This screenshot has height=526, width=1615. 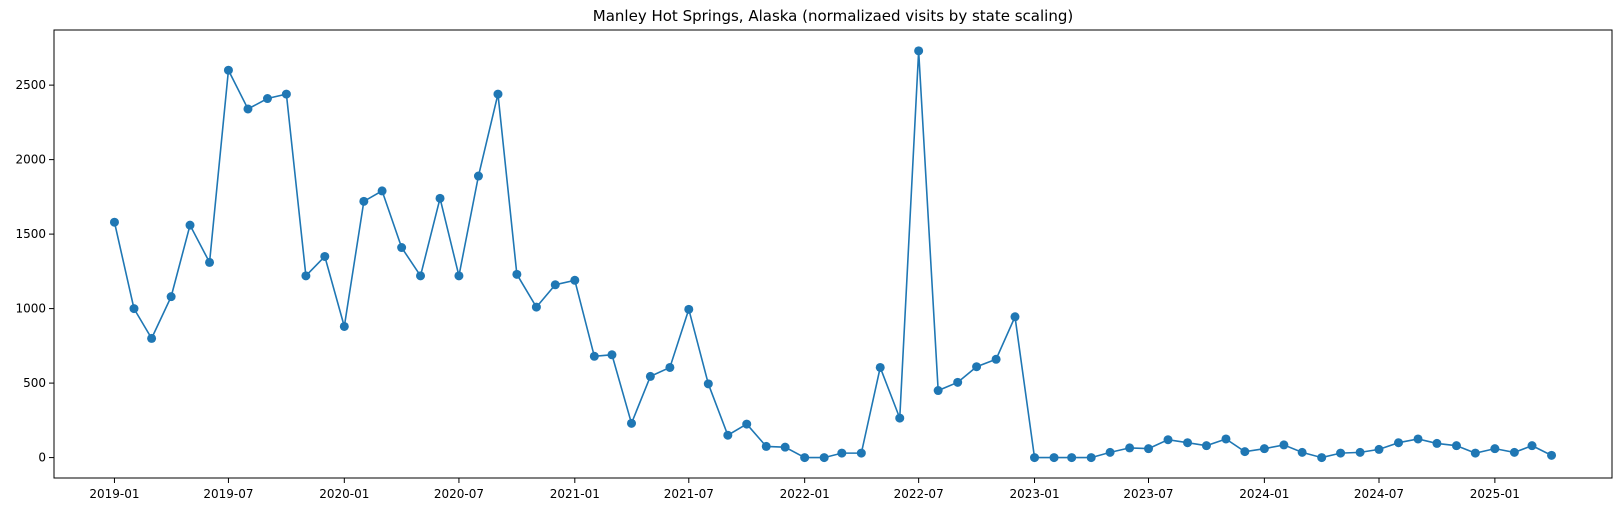 What do you see at coordinates (805, 494) in the screenshot?
I see `x-tick-label: 2022-01` at bounding box center [805, 494].